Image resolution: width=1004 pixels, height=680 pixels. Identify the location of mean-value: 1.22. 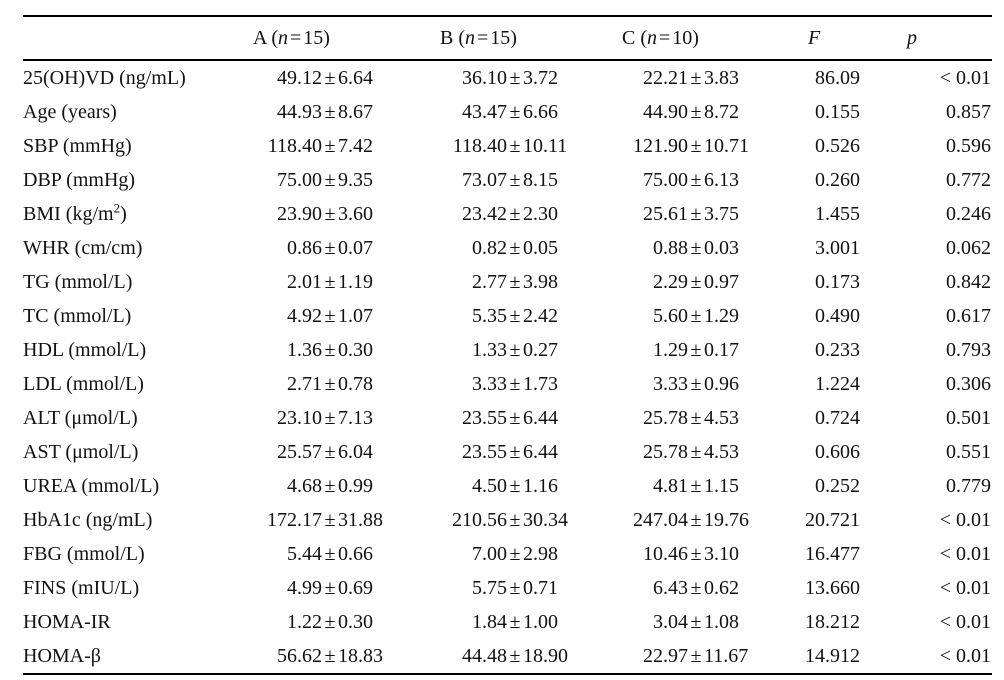
(304, 621).